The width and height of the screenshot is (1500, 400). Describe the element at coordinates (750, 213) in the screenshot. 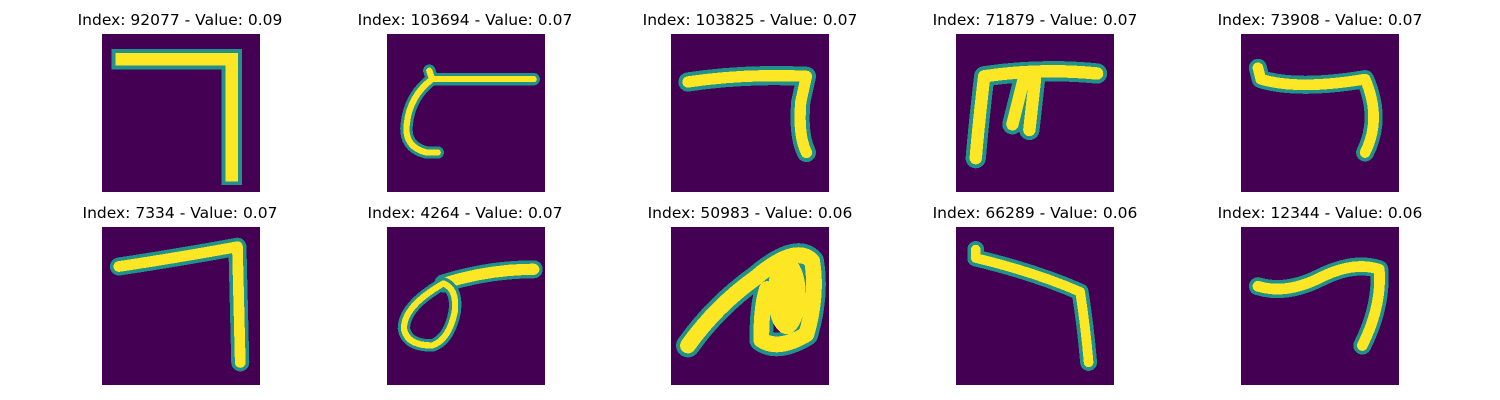

I see `panel-title: Index: 50983 - Value: 0.06` at that location.